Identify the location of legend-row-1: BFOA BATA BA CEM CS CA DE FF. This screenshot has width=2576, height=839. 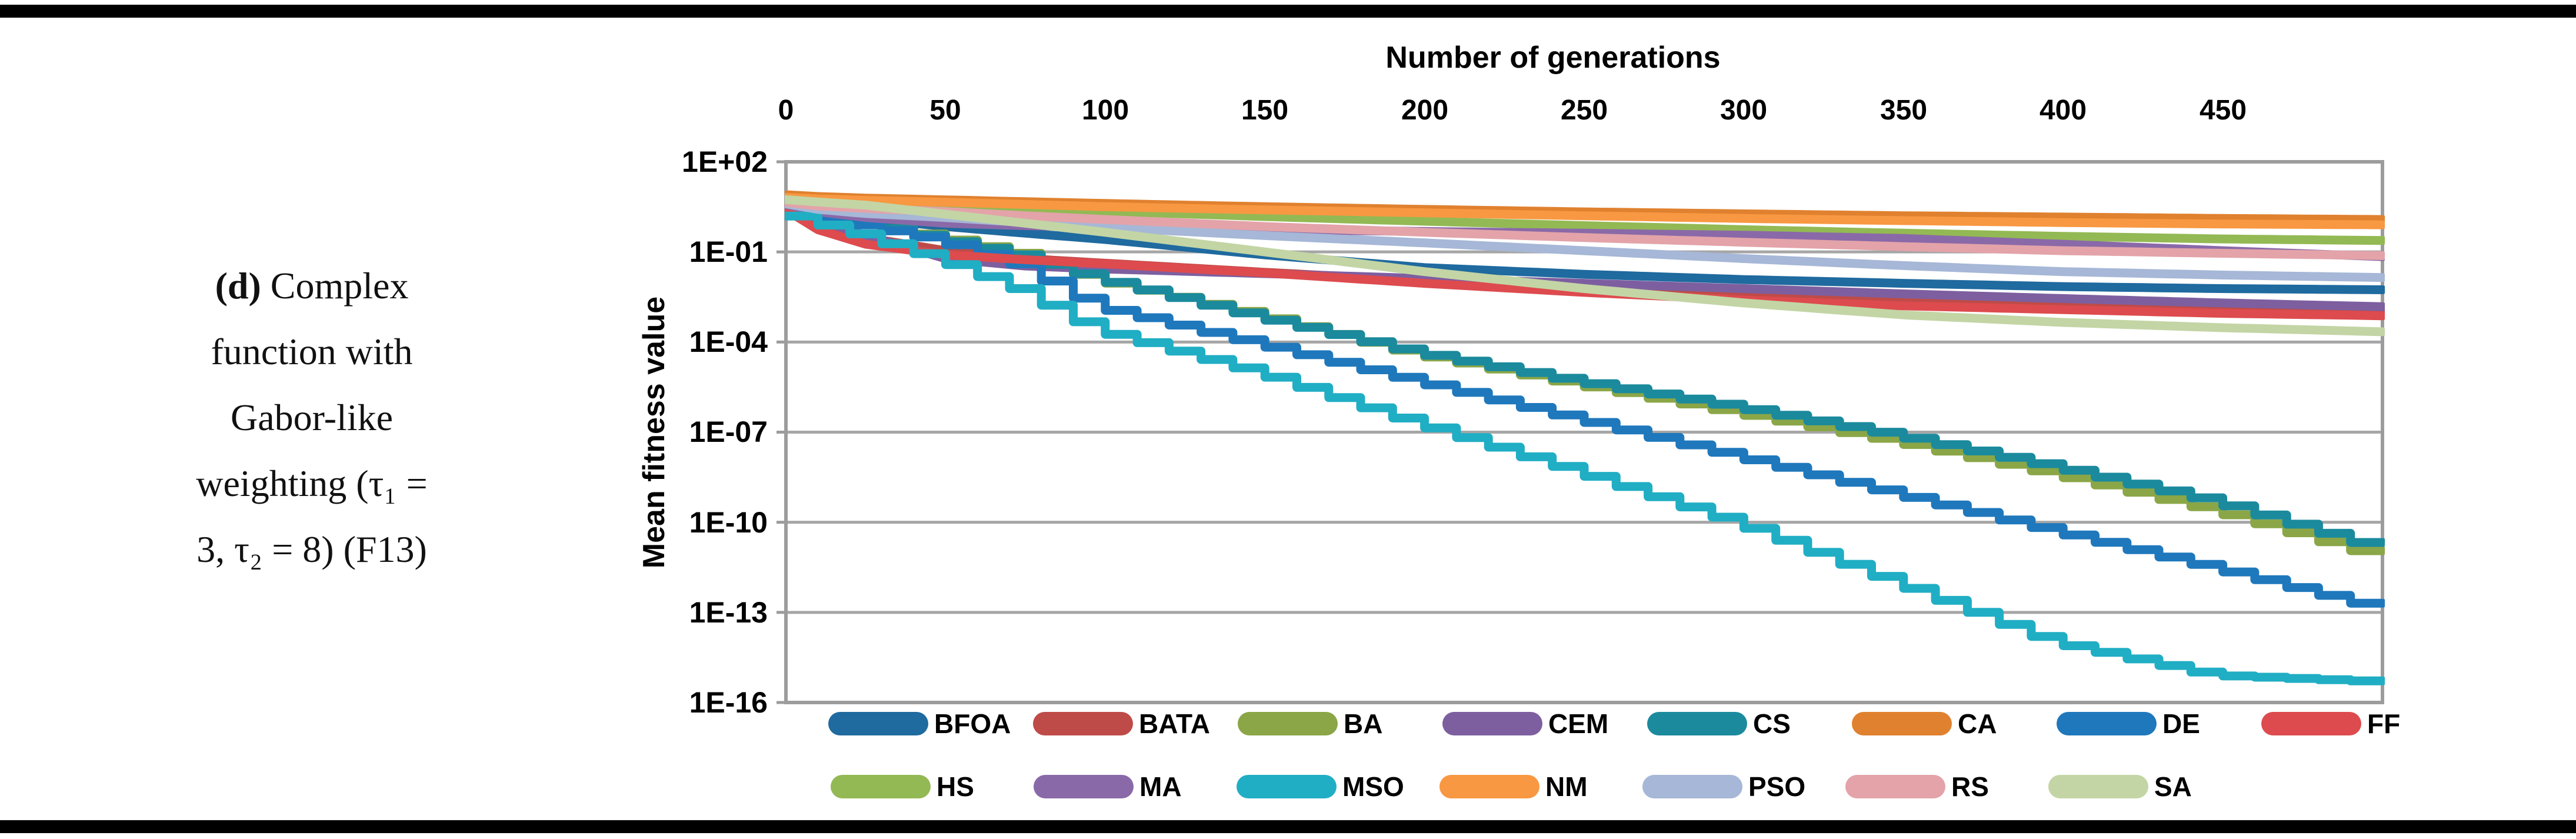
(1647, 724).